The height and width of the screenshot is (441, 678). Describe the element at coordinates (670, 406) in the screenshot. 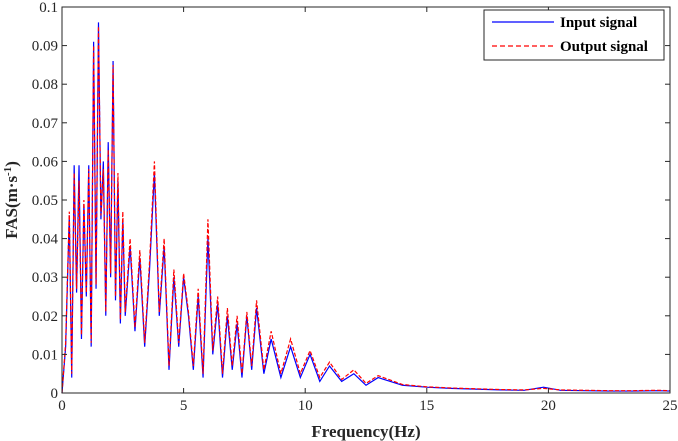

I see `x-tick-label: 25` at that location.